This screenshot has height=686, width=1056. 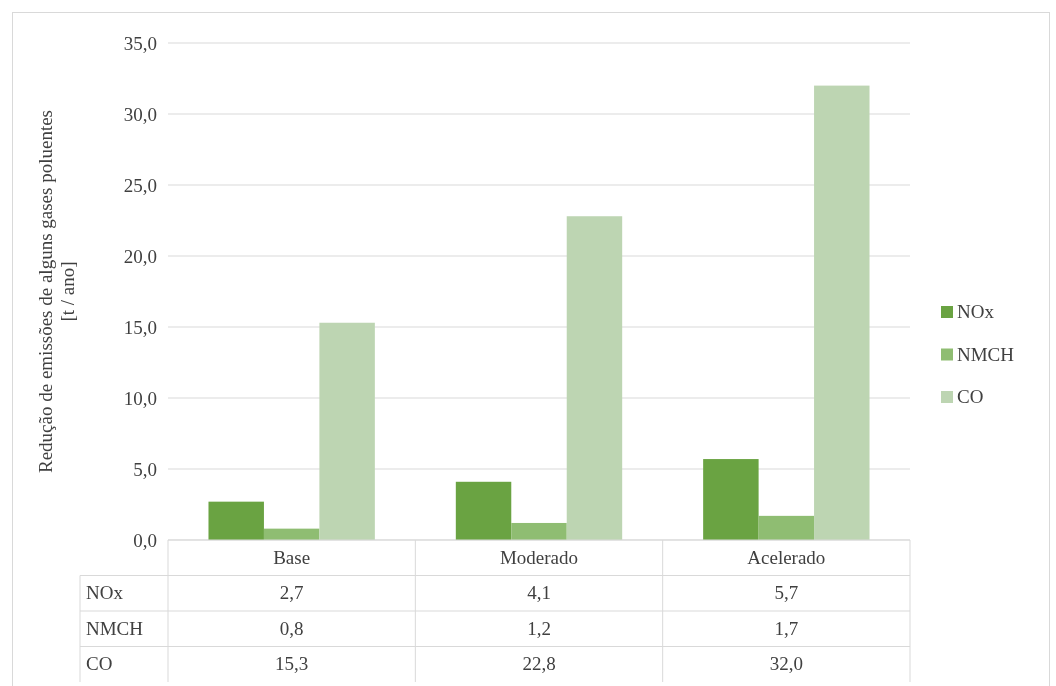 I want to click on text: NMCH, so click(x=115, y=628).